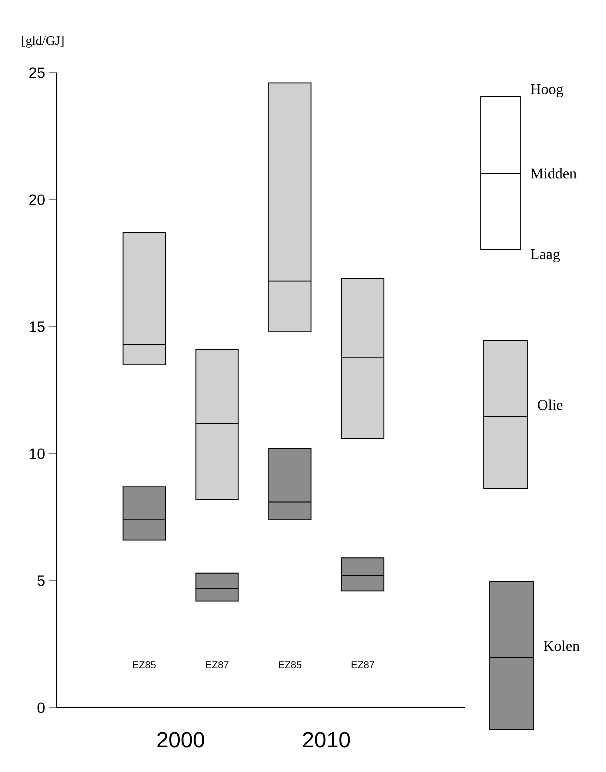 This screenshot has width=606, height=772. I want to click on text: Olie, so click(550, 405).